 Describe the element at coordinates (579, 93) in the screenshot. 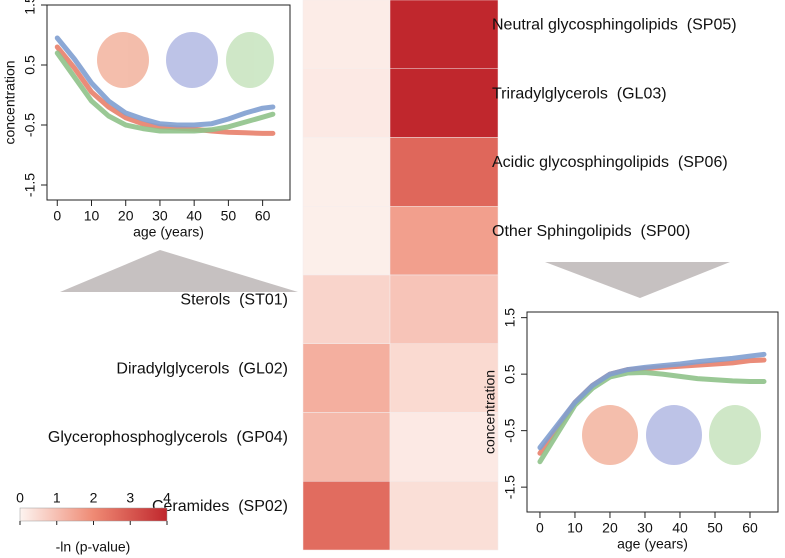

I see `row-label: Triradylglycerols (GL03)` at that location.